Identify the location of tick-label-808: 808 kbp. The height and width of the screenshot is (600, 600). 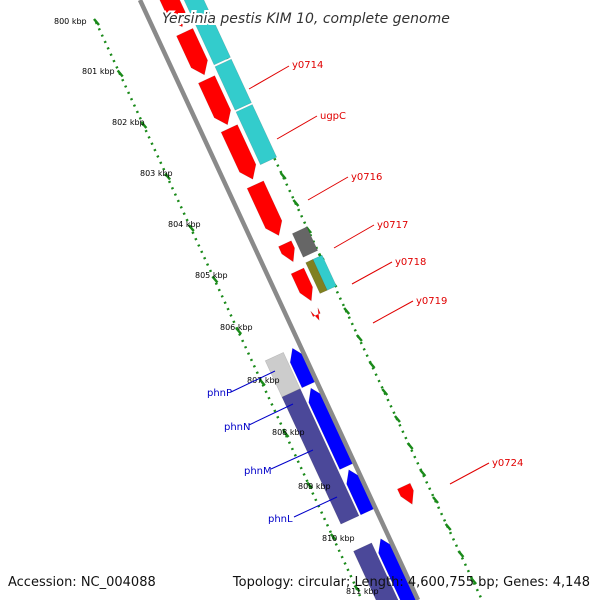
(288, 432).